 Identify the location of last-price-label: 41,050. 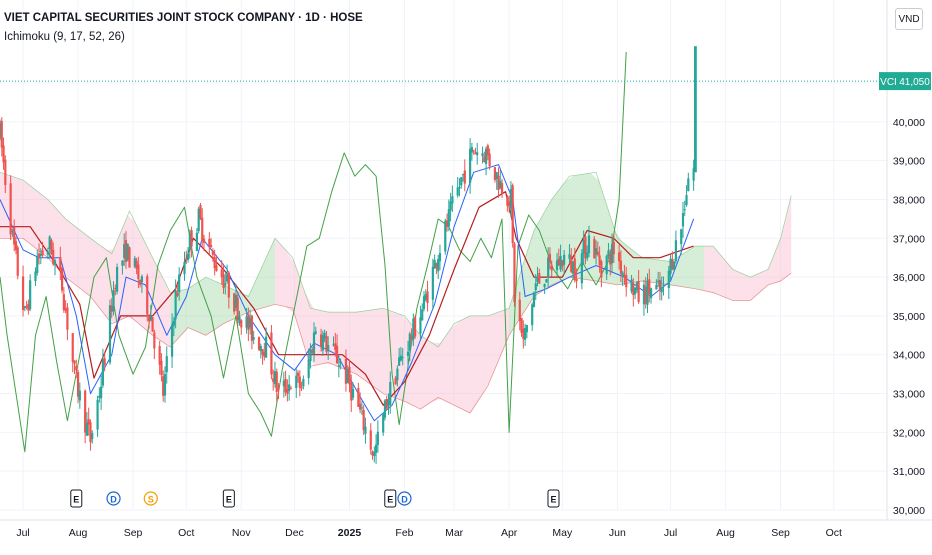
(914, 82).